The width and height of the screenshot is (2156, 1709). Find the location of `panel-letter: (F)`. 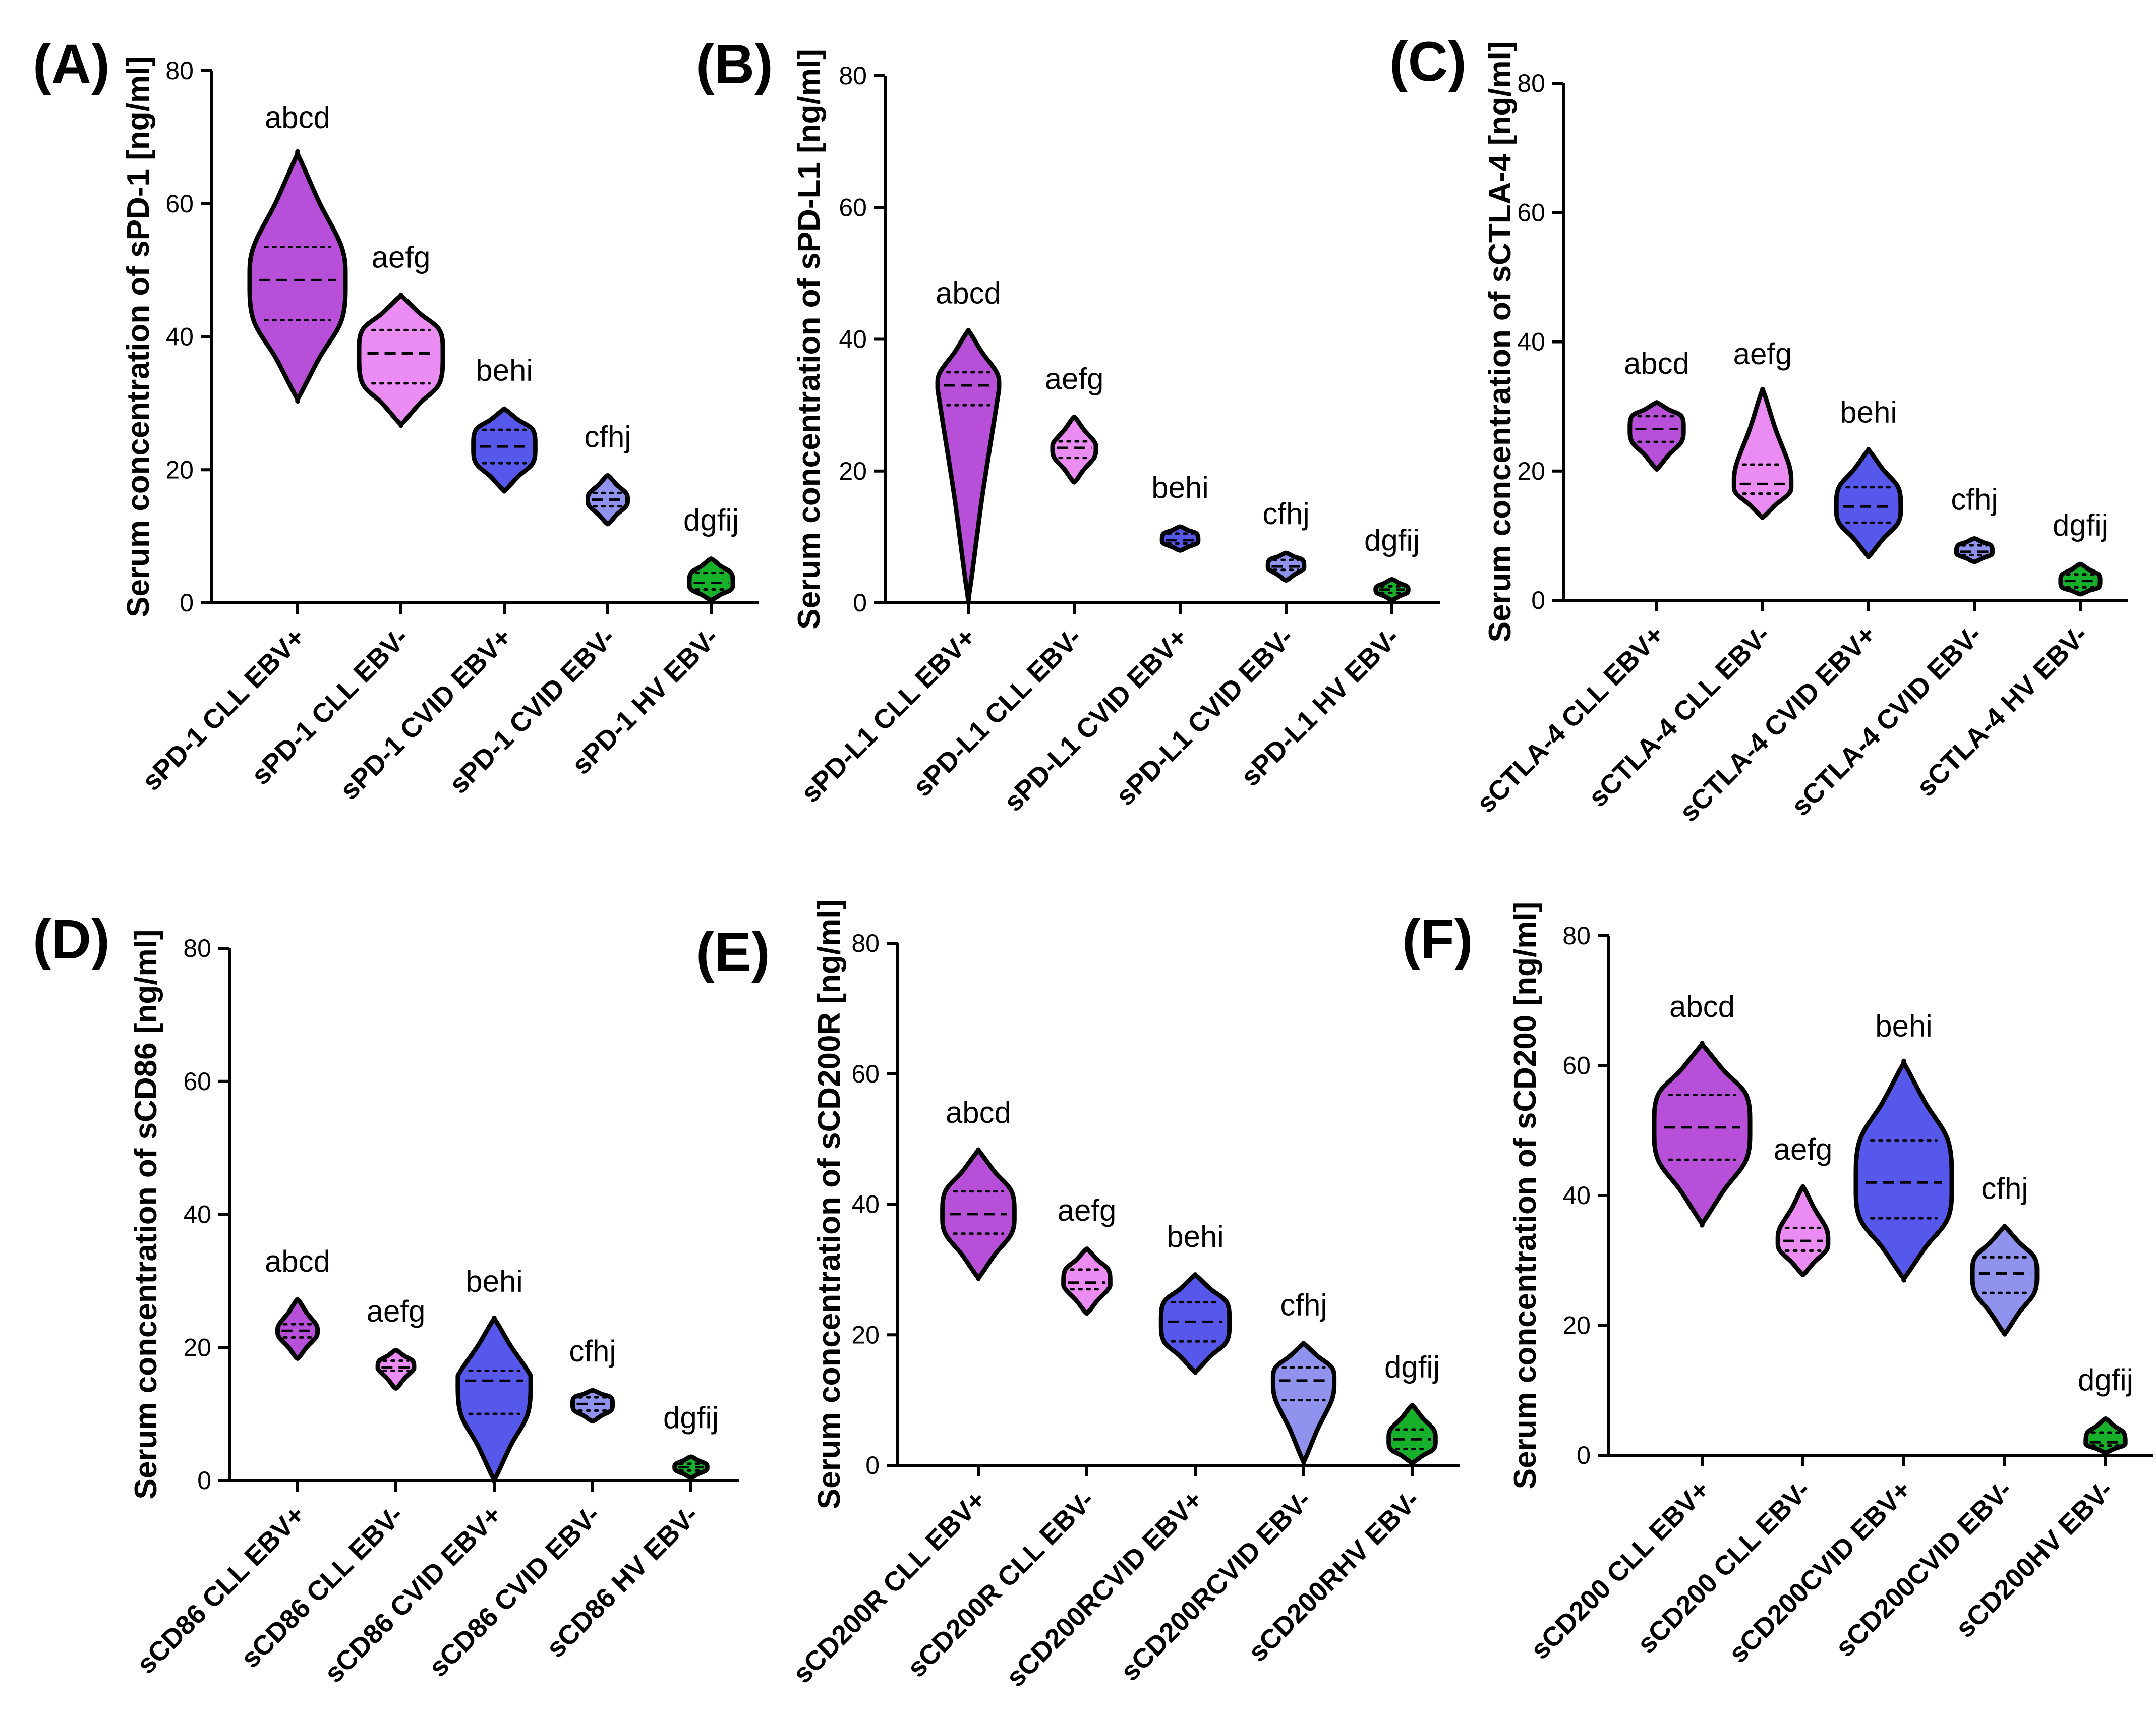

panel-letter: (F) is located at coordinates (1437, 939).